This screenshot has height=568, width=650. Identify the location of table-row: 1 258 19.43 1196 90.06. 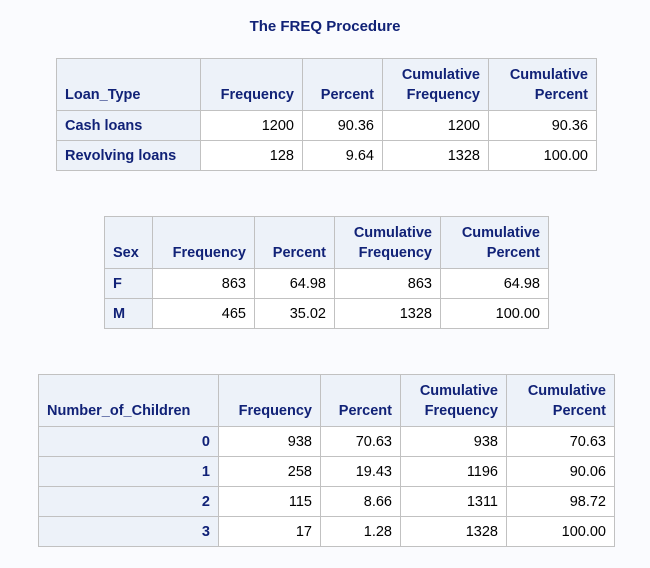
(326, 471).